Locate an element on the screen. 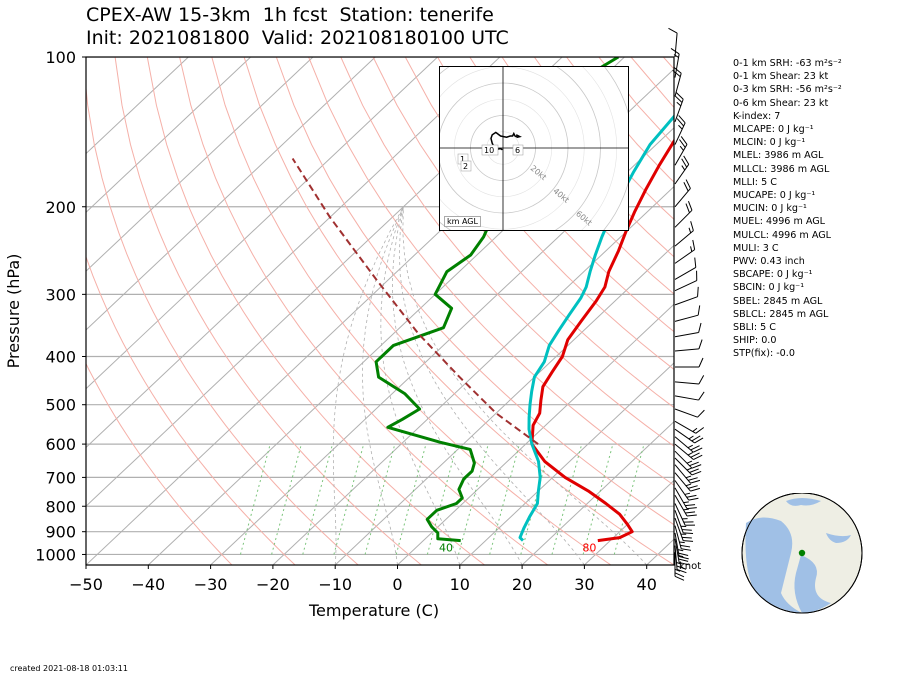 The height and width of the screenshot is (675, 906). x-tick-label: 20 is located at coordinates (522, 584).